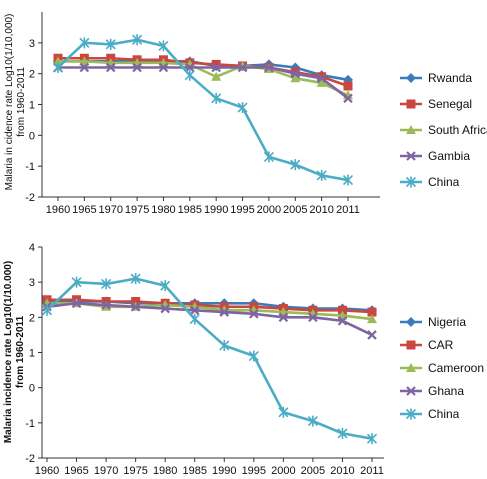 This screenshot has width=487, height=479. I want to click on x-tick-label: 1975, so click(135, 471).